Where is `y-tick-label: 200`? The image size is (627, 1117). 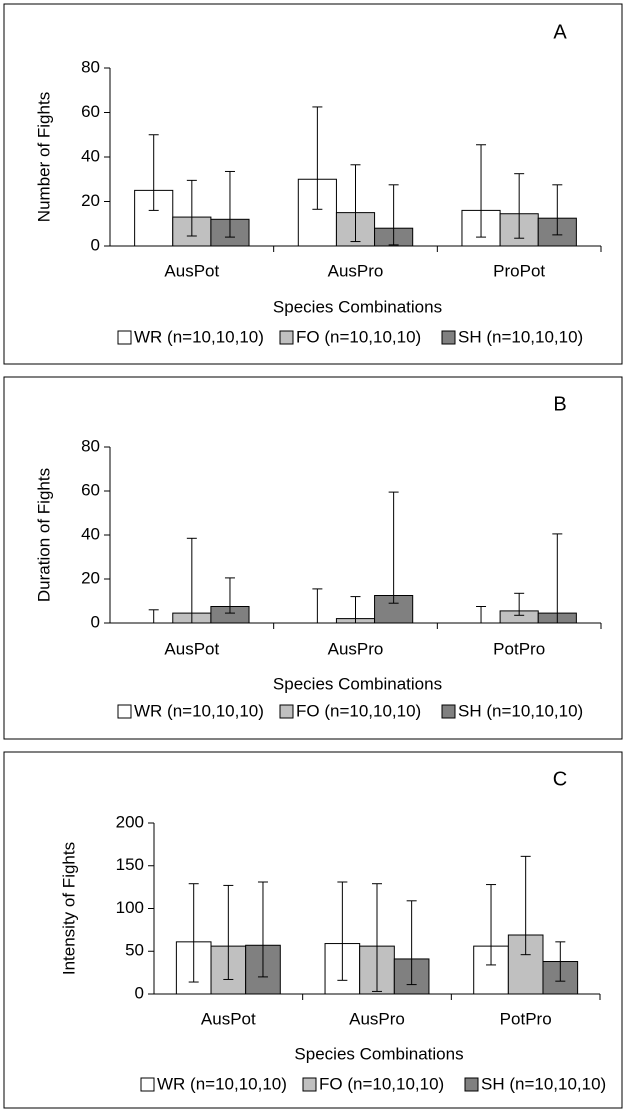 y-tick-label: 200 is located at coordinates (130, 821).